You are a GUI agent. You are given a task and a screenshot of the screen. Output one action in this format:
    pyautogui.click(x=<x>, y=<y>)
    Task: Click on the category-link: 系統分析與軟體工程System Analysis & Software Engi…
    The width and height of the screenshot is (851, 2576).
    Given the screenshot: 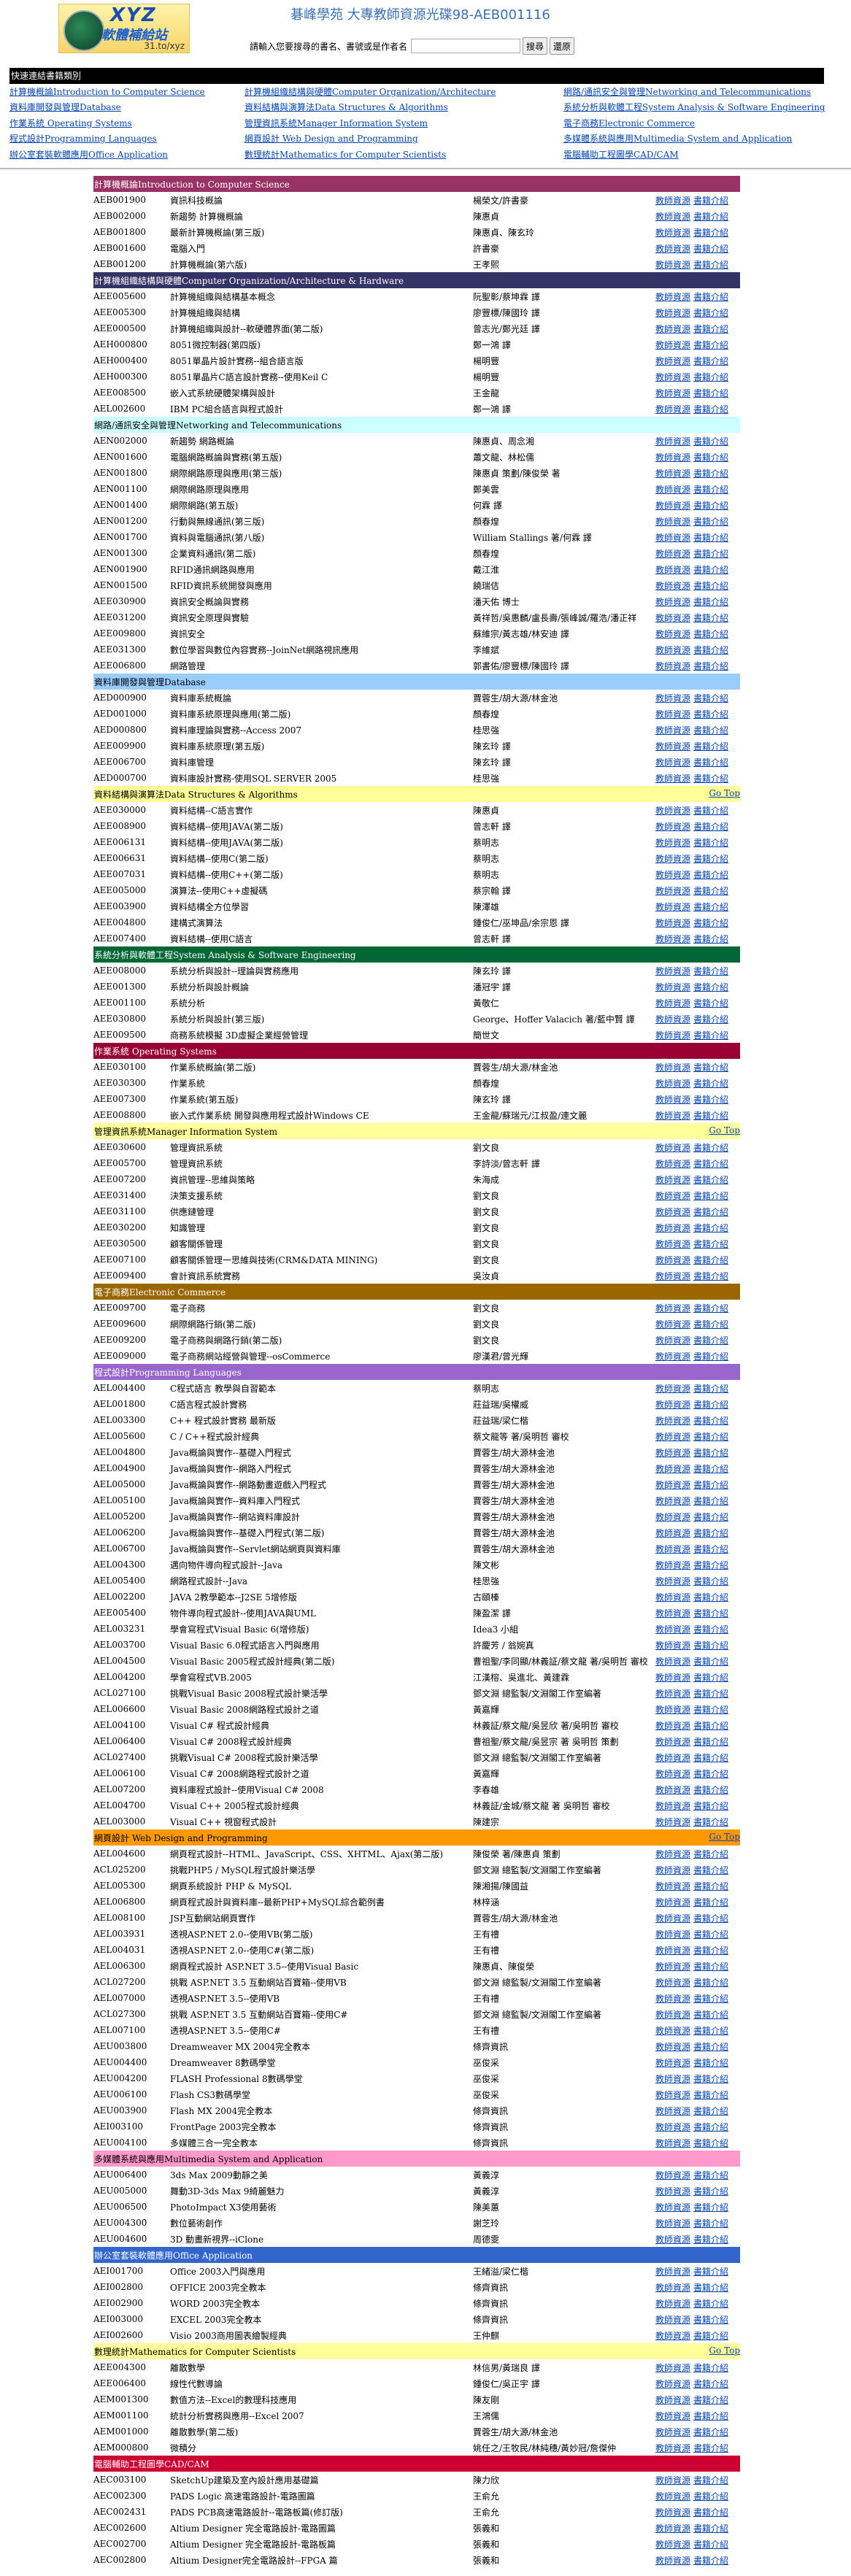 What is the action you would take?
    pyautogui.click(x=694, y=107)
    